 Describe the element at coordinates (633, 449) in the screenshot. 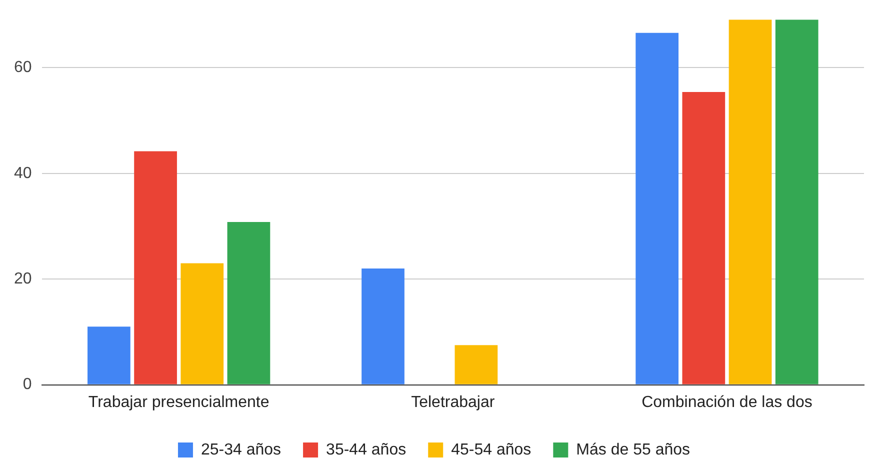

I see `legend-label: Más de 55 años` at that location.